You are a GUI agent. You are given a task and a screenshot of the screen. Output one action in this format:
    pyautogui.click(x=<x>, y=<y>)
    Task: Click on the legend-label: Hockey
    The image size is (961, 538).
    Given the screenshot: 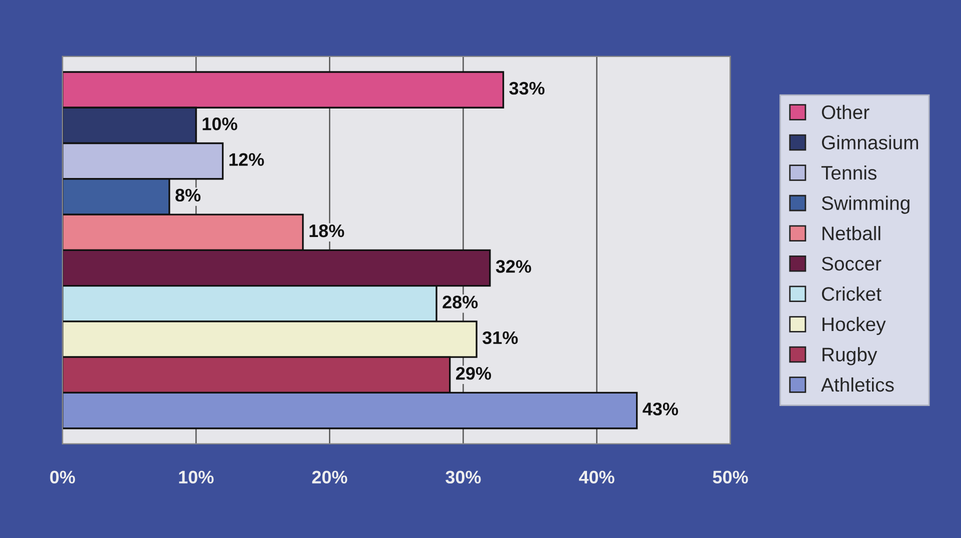 What is the action you would take?
    pyautogui.click(x=854, y=325)
    